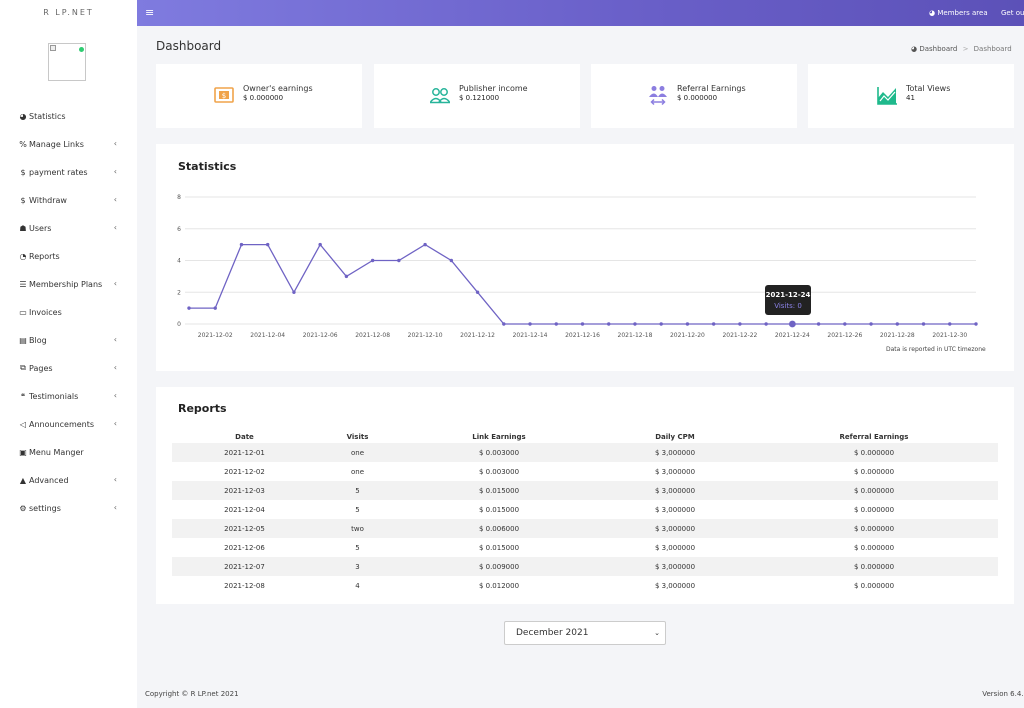 This screenshot has width=1024, height=708. I want to click on table-cell: 5, so click(357, 490).